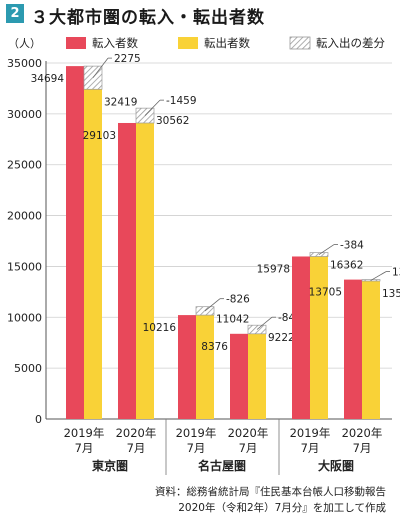  What do you see at coordinates (222, 465) in the screenshot?
I see `group-label: 名古屋圏` at bounding box center [222, 465].